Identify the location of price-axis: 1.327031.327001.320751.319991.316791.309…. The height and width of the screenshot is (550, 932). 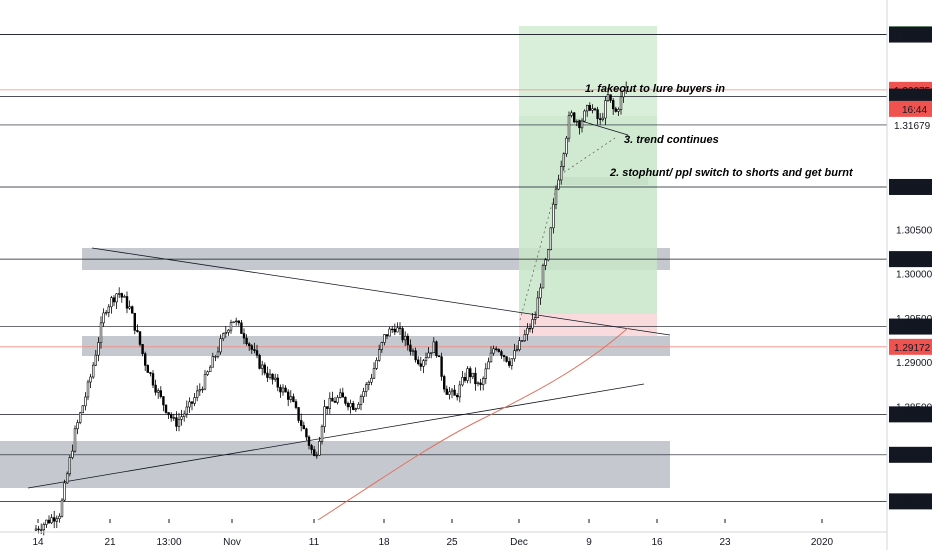
(910, 268).